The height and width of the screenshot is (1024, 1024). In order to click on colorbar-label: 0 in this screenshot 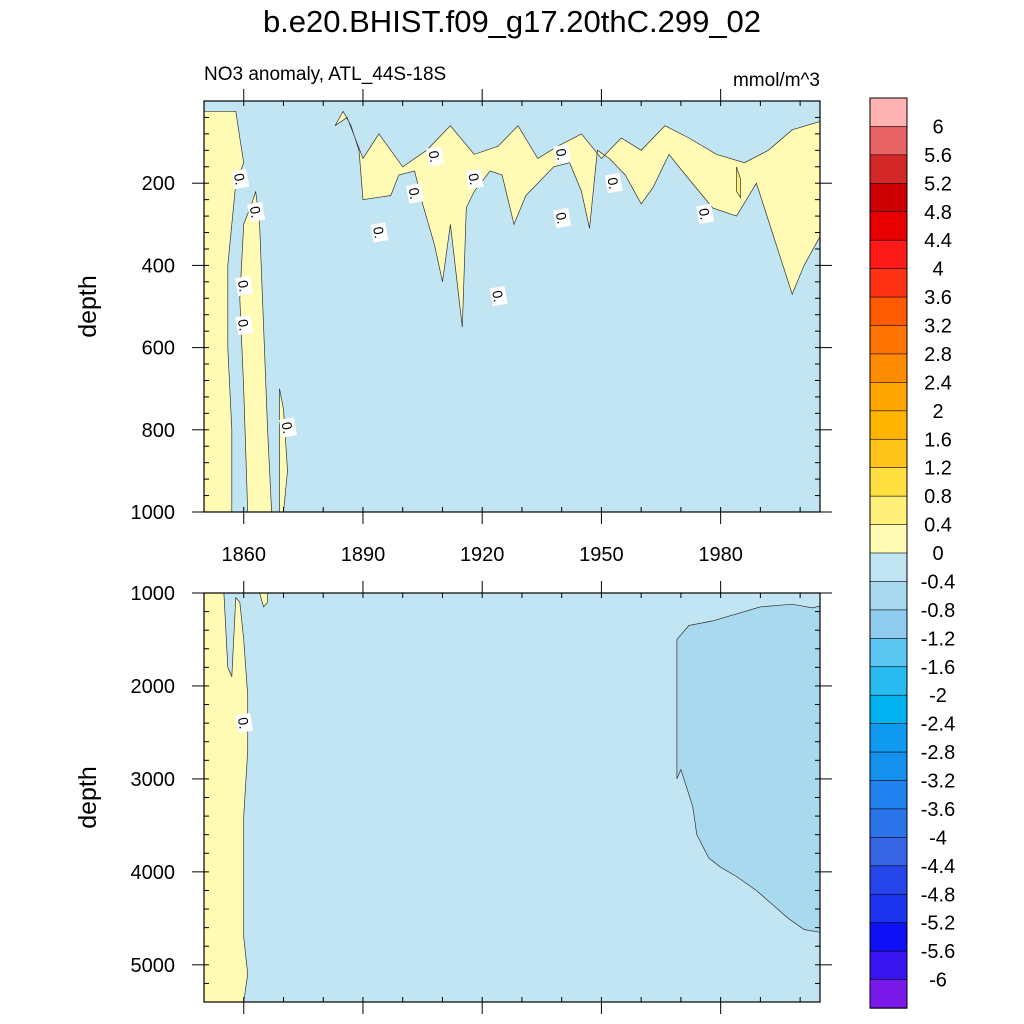, I will do `click(937, 554)`.